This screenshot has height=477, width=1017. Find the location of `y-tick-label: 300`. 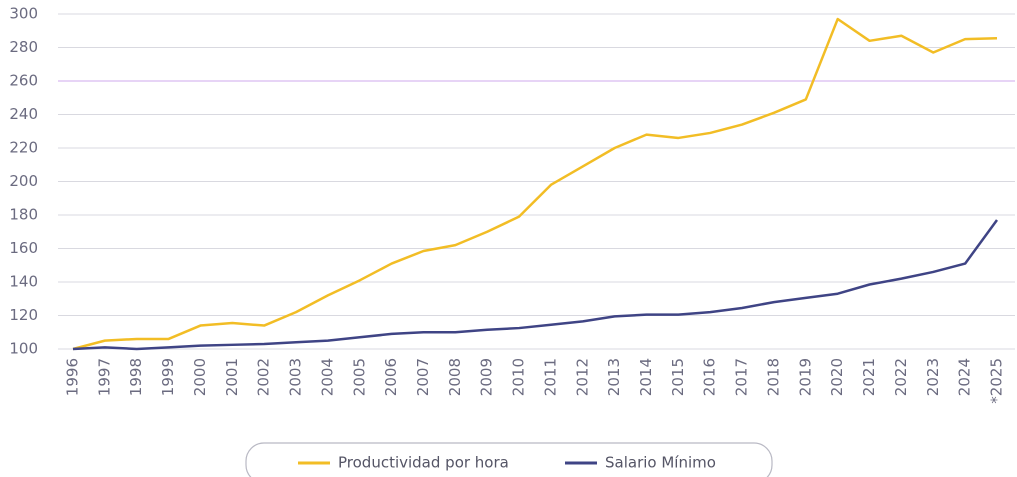

y-tick-label: 300 is located at coordinates (23, 14).